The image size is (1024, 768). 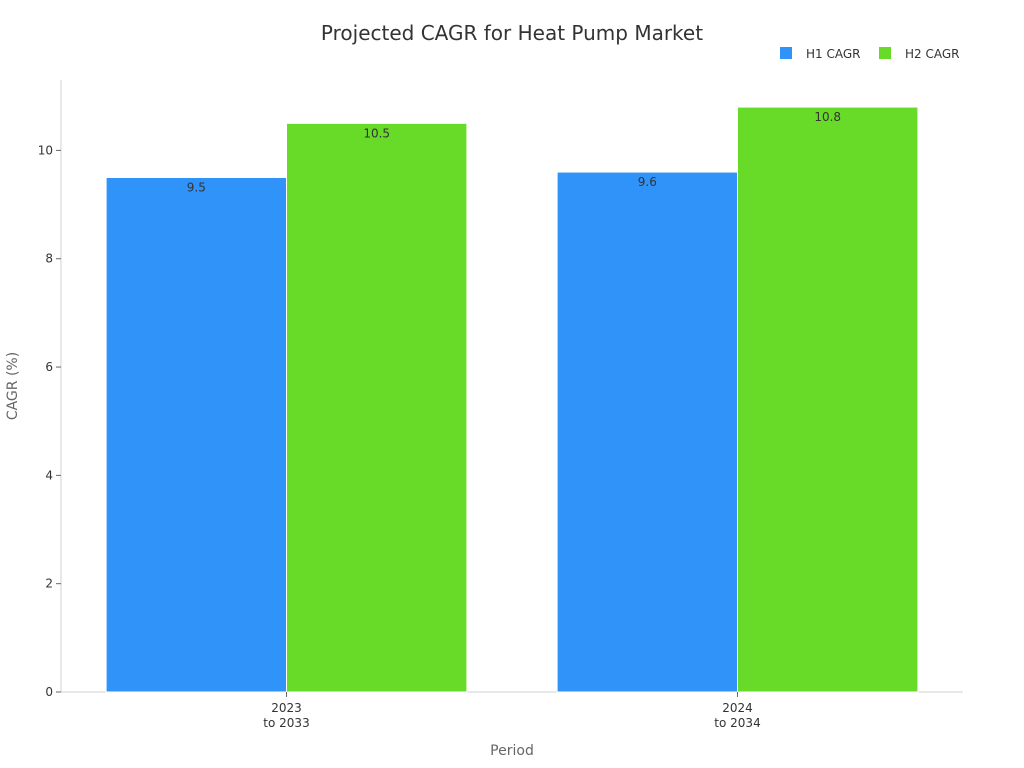 What do you see at coordinates (827, 117) in the screenshot?
I see `data-label: 10.8` at bounding box center [827, 117].